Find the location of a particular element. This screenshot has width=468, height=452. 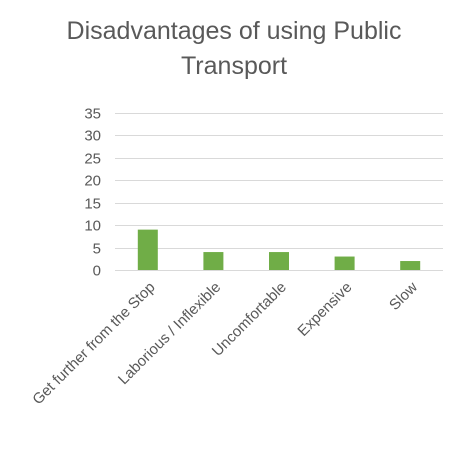

y-tick-label: 0 is located at coordinates (97, 271).